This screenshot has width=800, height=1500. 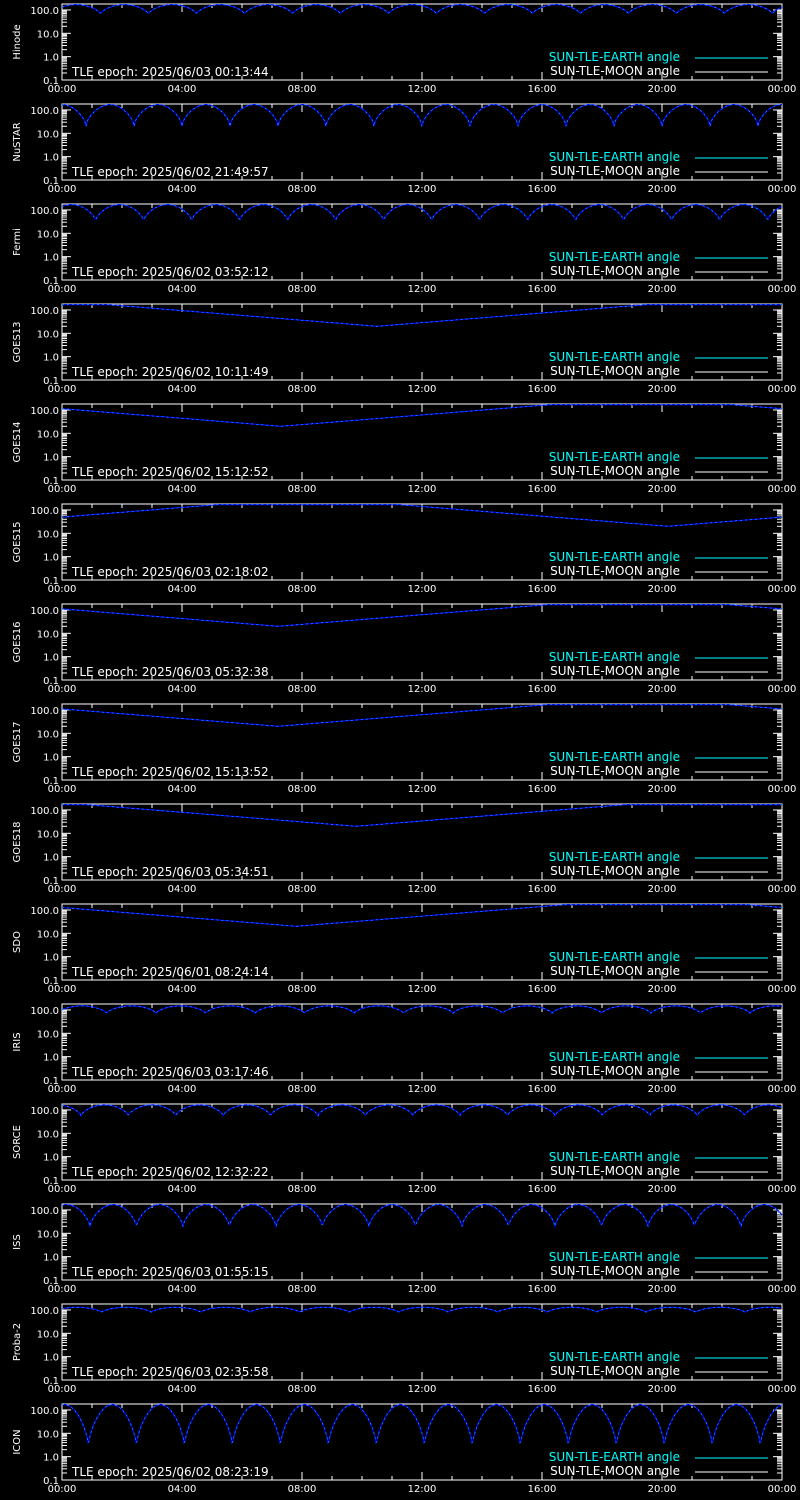 What do you see at coordinates (170, 1072) in the screenshot?
I see `tle-epoch-text: TLE epoch: 2025/06/03 03:17:46` at bounding box center [170, 1072].